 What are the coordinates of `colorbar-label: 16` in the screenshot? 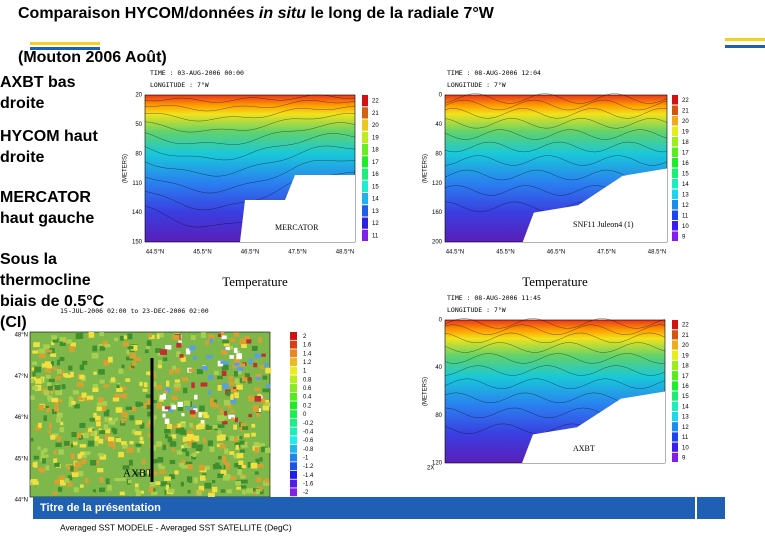 It's located at (685, 164).